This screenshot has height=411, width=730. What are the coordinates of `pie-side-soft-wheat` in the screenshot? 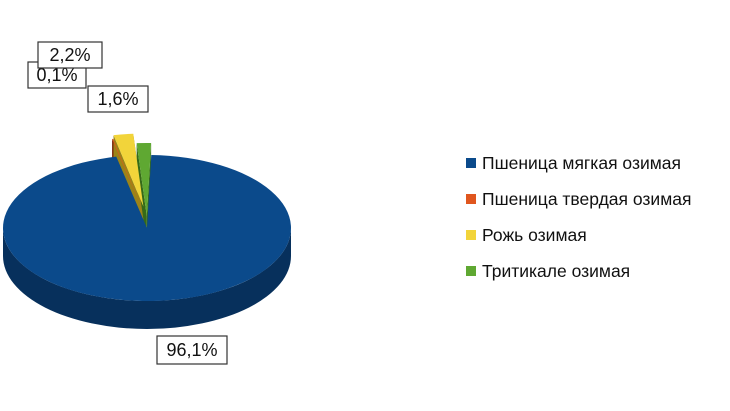 It's located at (147, 278).